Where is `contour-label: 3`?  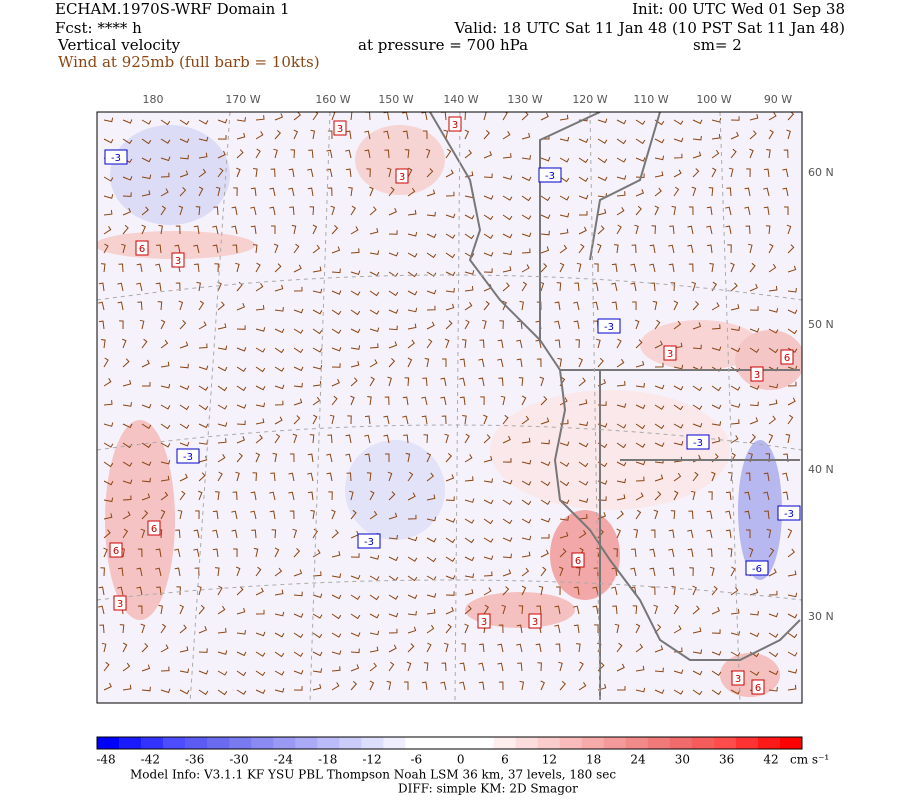 contour-label: 3 is located at coordinates (535, 622).